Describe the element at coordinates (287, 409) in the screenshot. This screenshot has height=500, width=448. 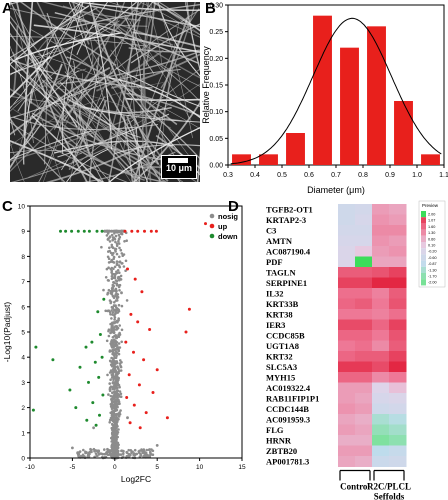
I see `gene-label: CCDC144B` at that location.